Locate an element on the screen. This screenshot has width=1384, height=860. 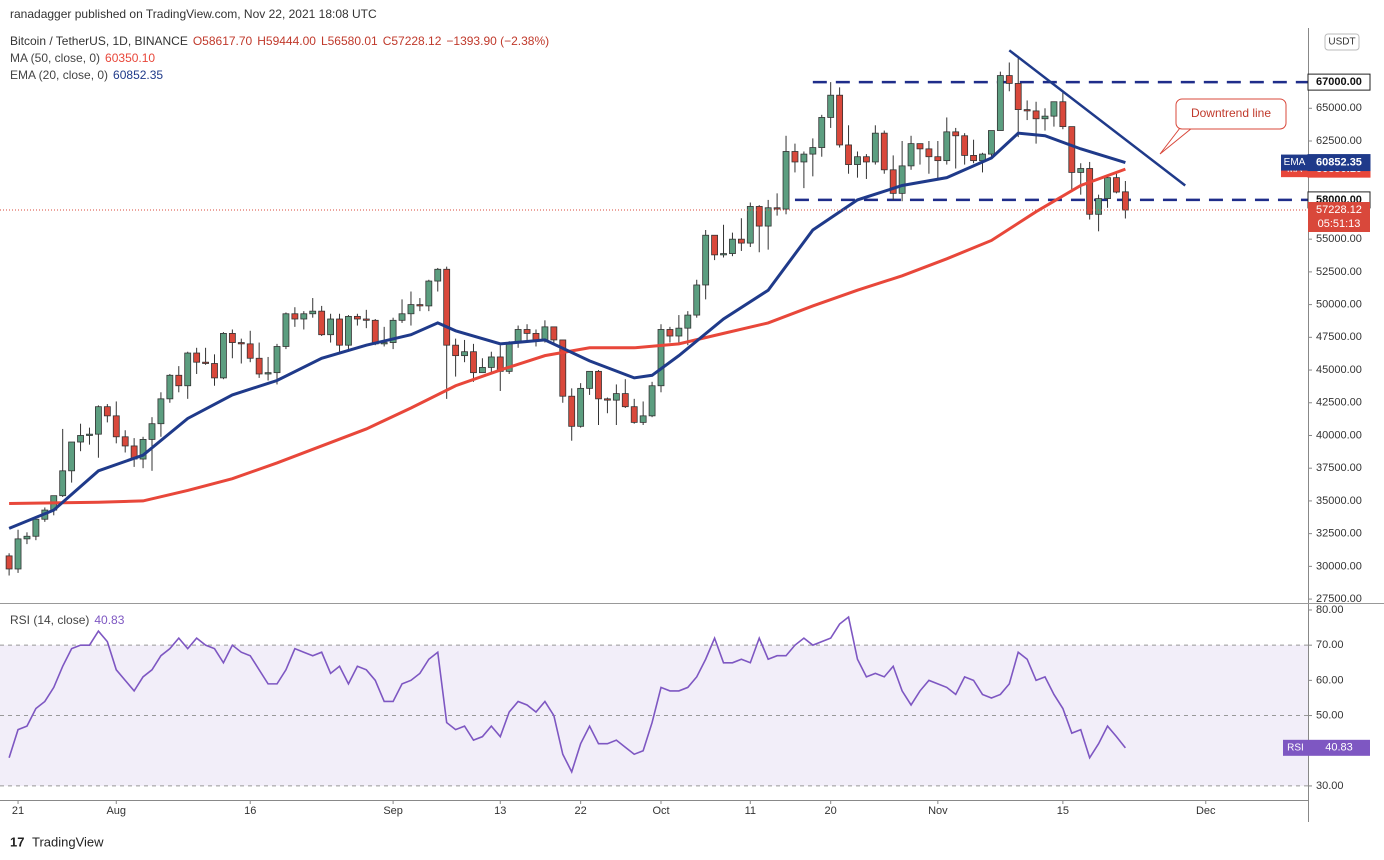
indicator-label: MA (50, close, 0) is located at coordinates (55, 58).